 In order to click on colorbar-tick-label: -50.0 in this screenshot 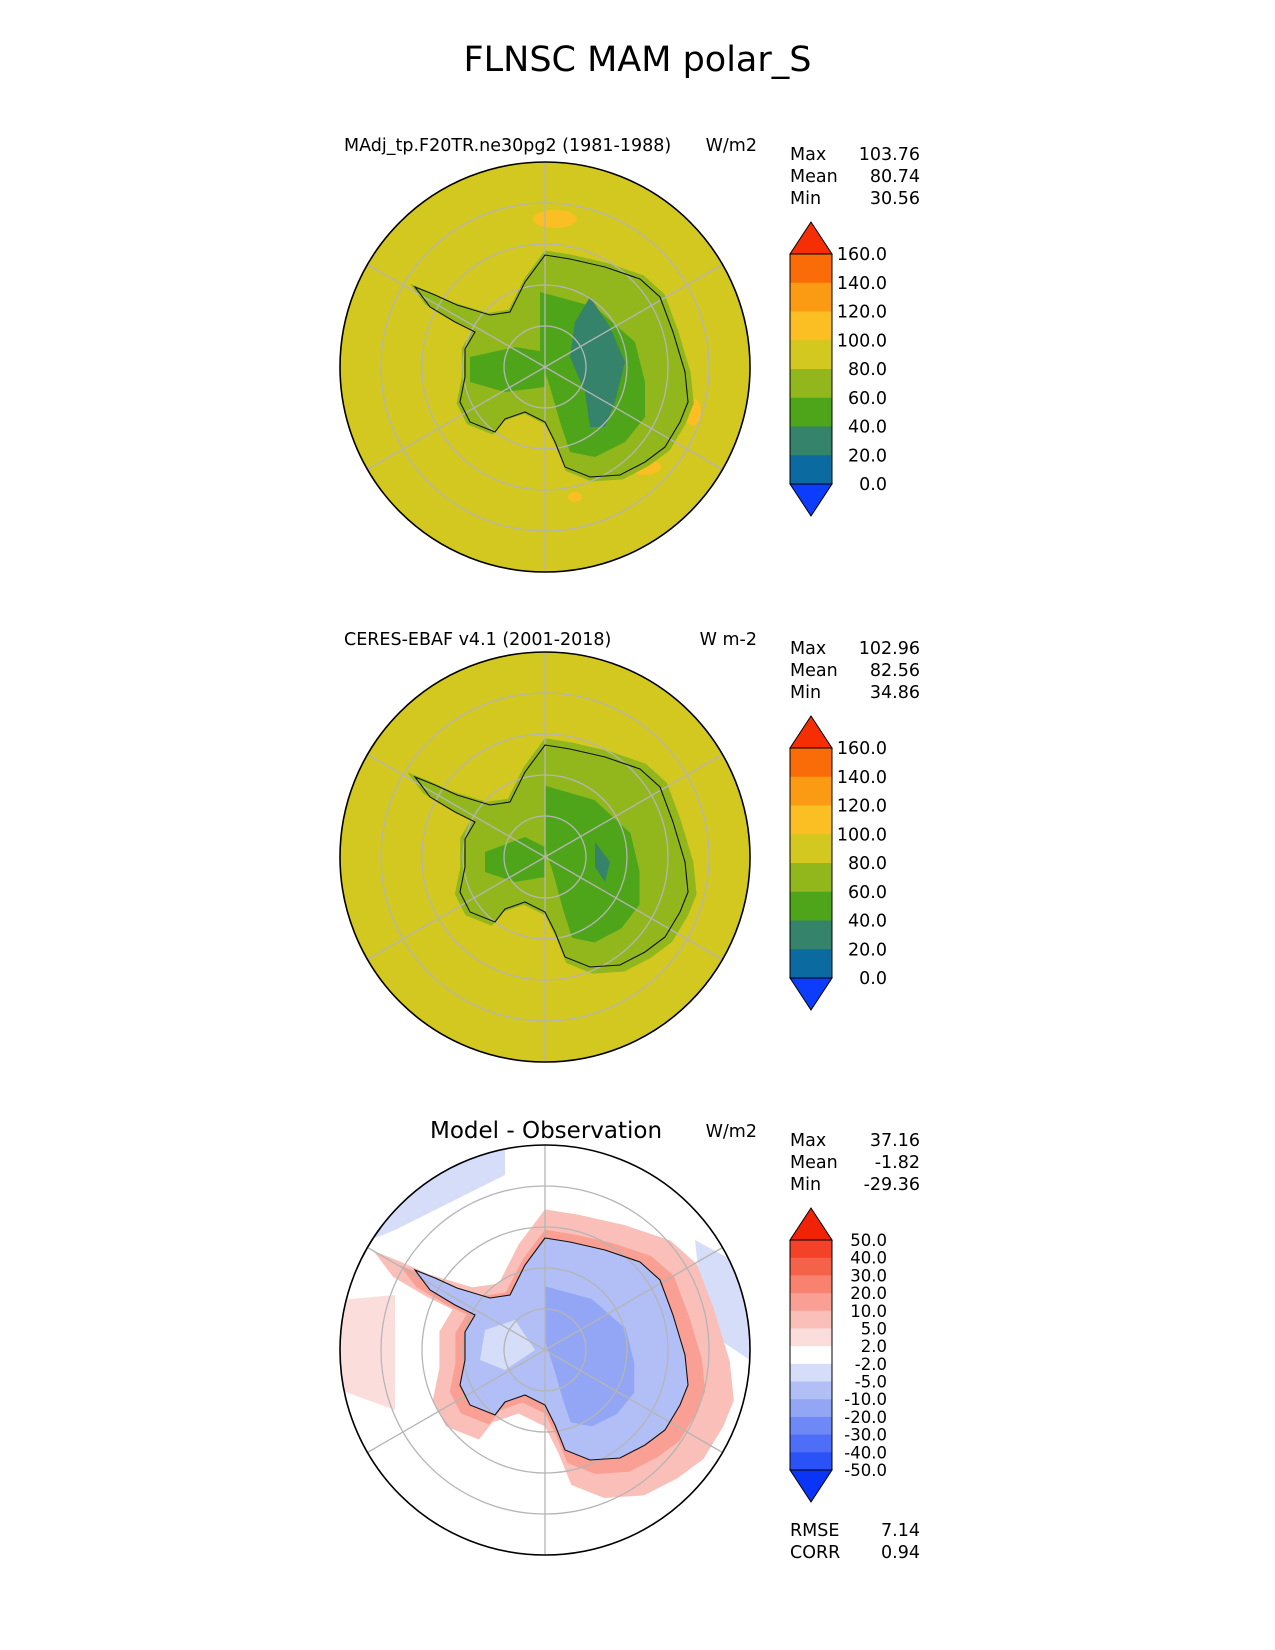, I will do `click(865, 1470)`.